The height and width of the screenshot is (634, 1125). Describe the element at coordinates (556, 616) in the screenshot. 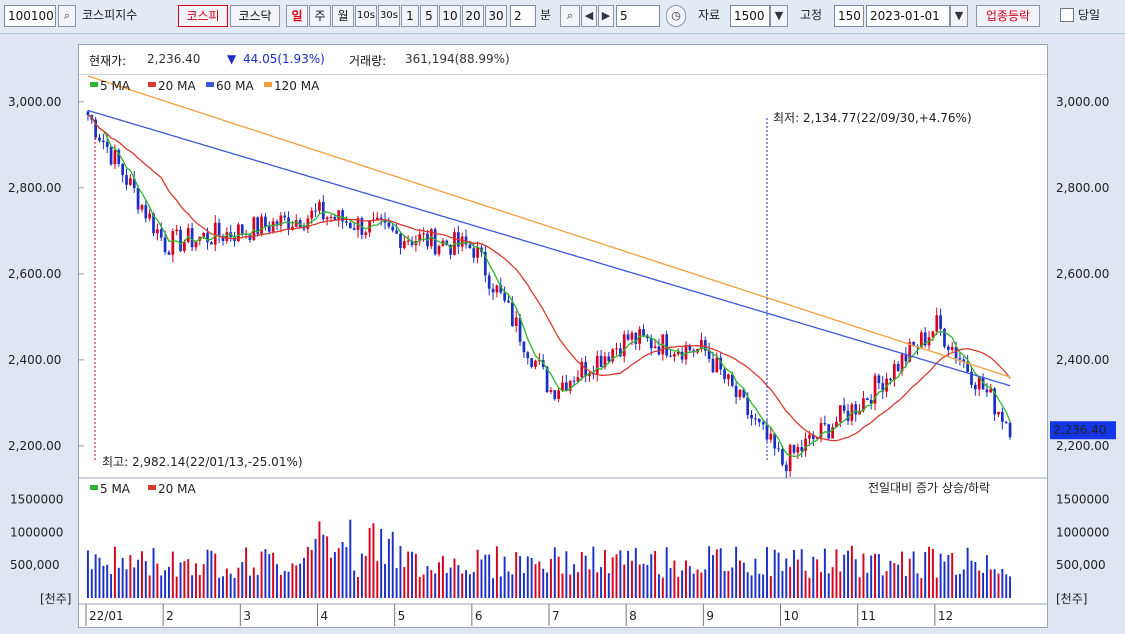

I see `month-label: 7` at that location.